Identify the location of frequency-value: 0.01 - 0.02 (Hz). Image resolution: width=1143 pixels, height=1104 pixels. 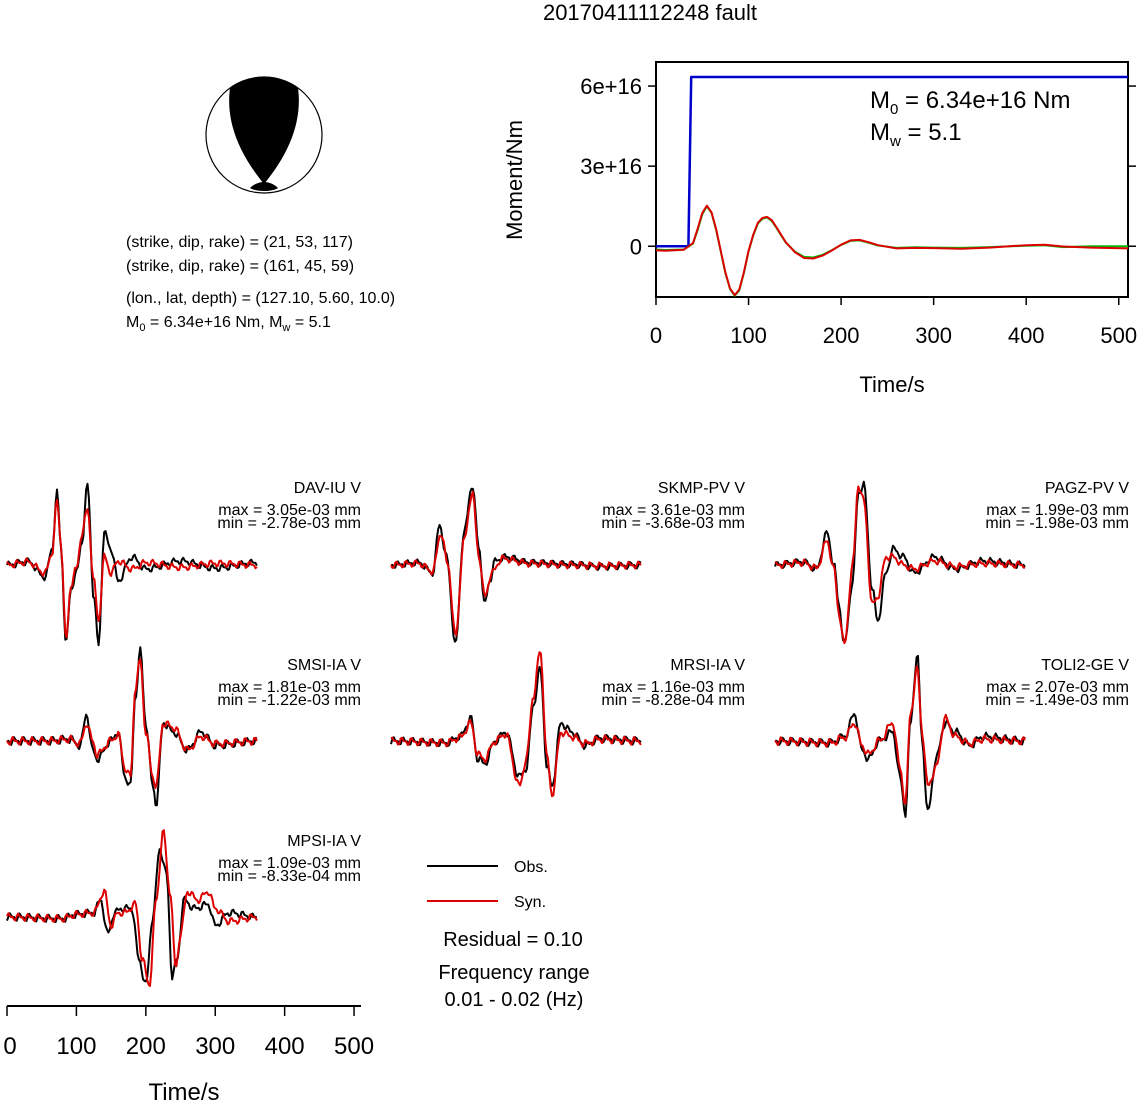
(514, 1000).